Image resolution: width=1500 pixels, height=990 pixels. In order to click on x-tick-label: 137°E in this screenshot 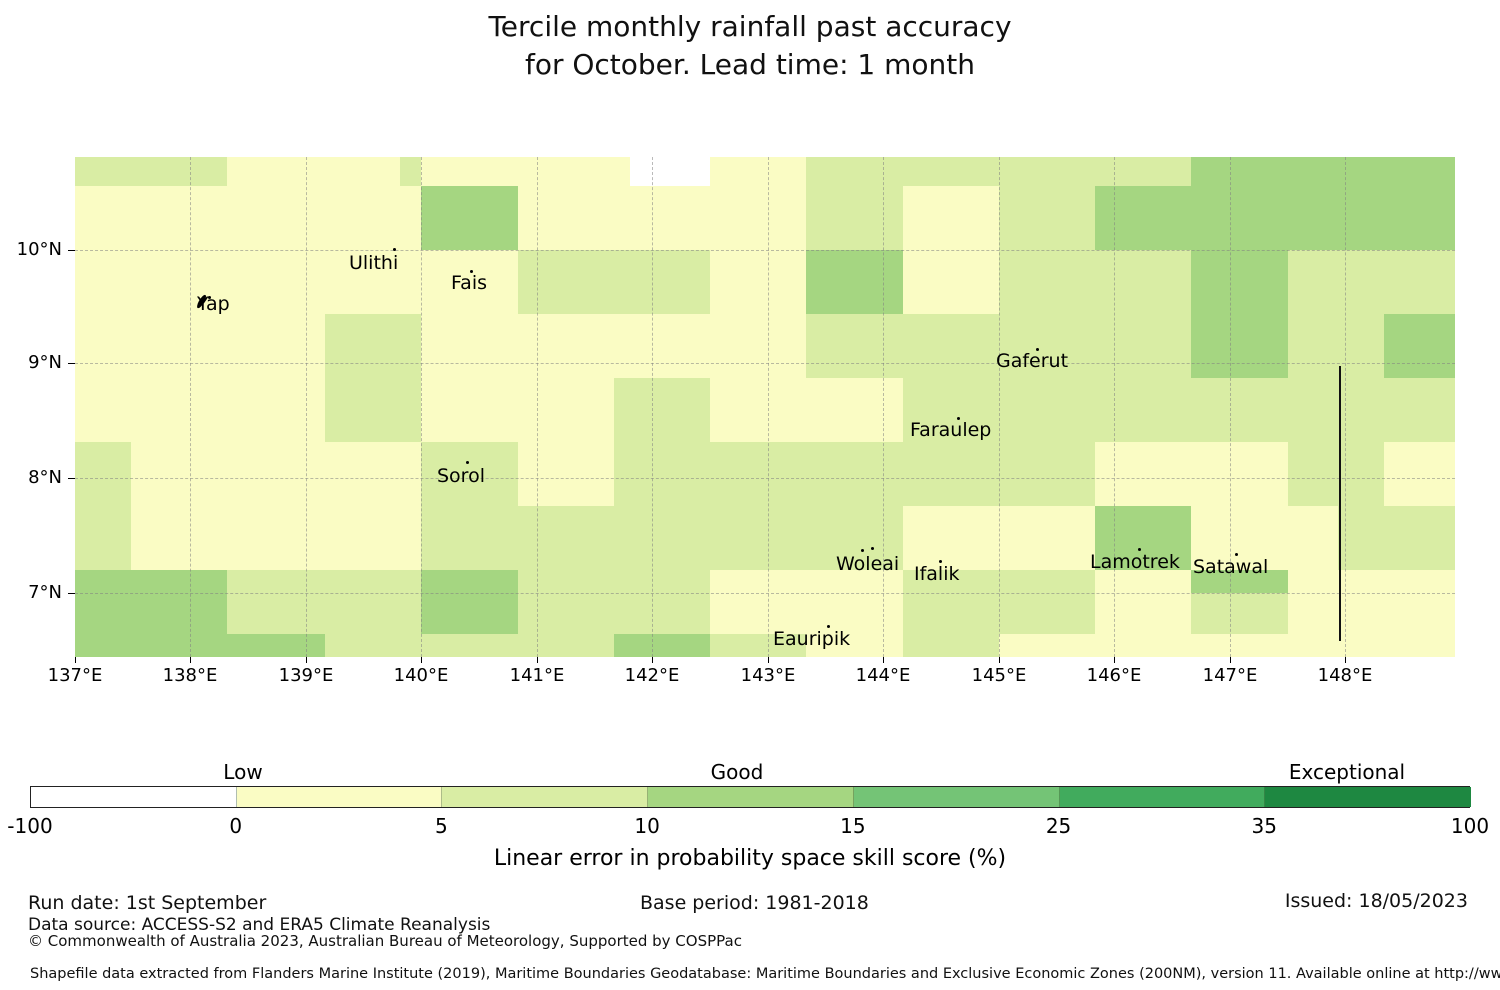, I will do `click(75, 675)`.